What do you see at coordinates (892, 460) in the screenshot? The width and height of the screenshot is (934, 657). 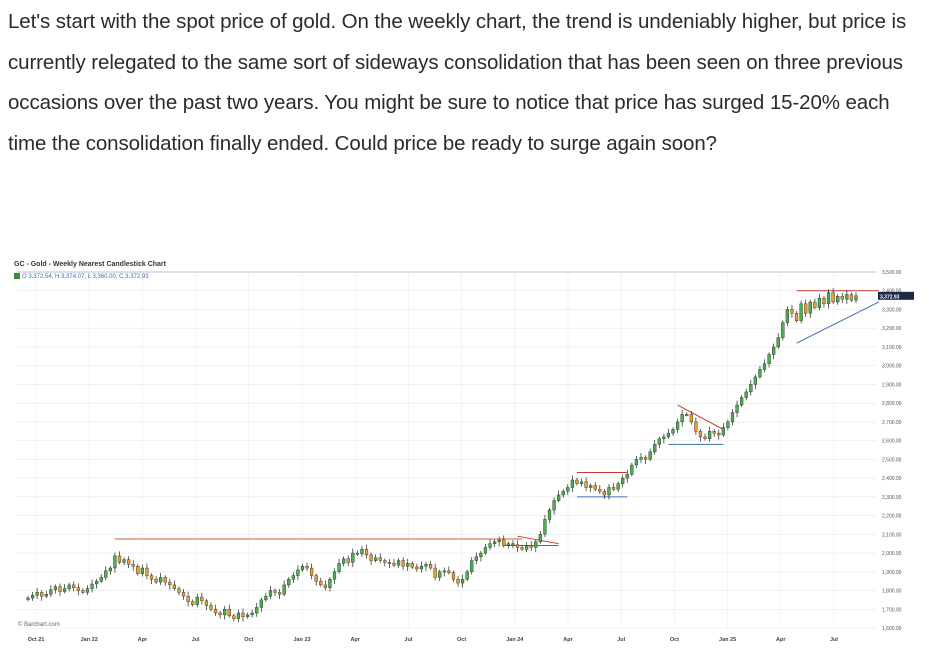 I see `y-tick-label: 2,500.00` at bounding box center [892, 460].